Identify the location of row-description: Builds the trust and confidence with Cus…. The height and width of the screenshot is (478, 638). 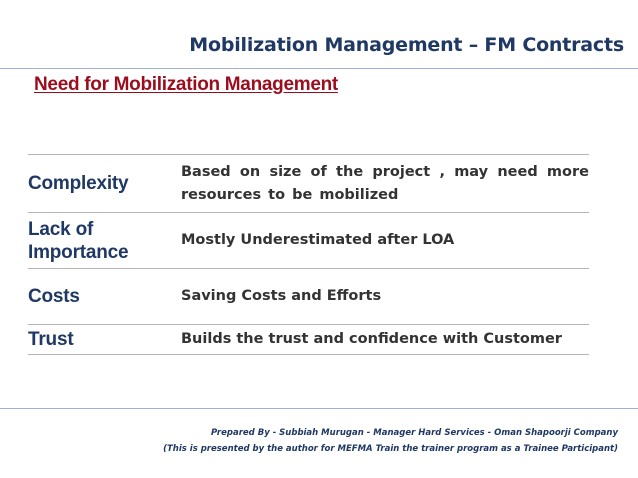
(371, 339).